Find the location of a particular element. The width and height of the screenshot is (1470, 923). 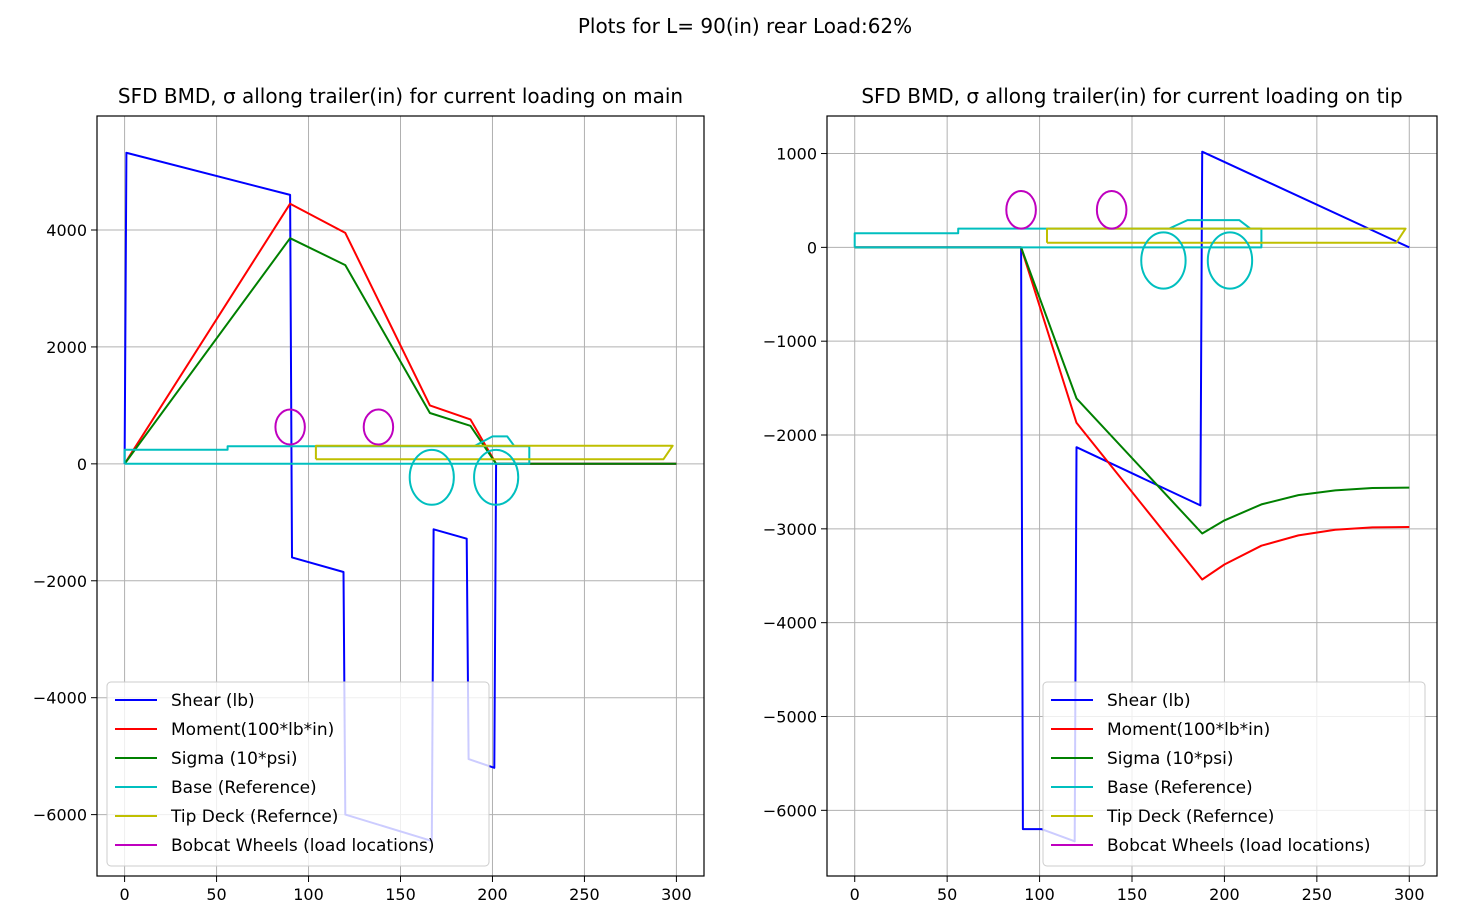

y-tick-label: 1000 is located at coordinates (796, 154).